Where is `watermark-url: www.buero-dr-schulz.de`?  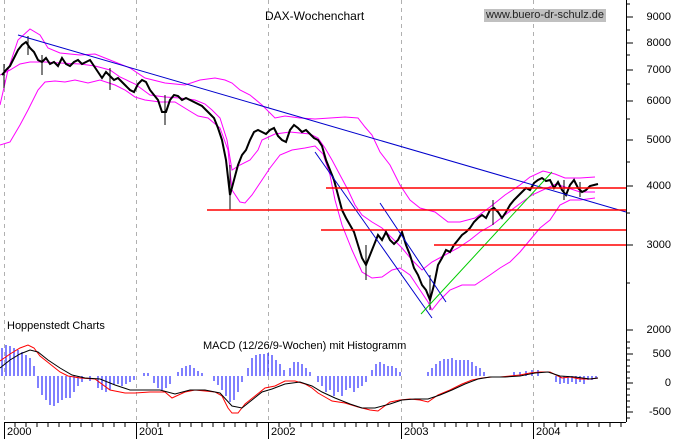
watermark-url: www.buero-dr-schulz.de is located at coordinates (545, 15).